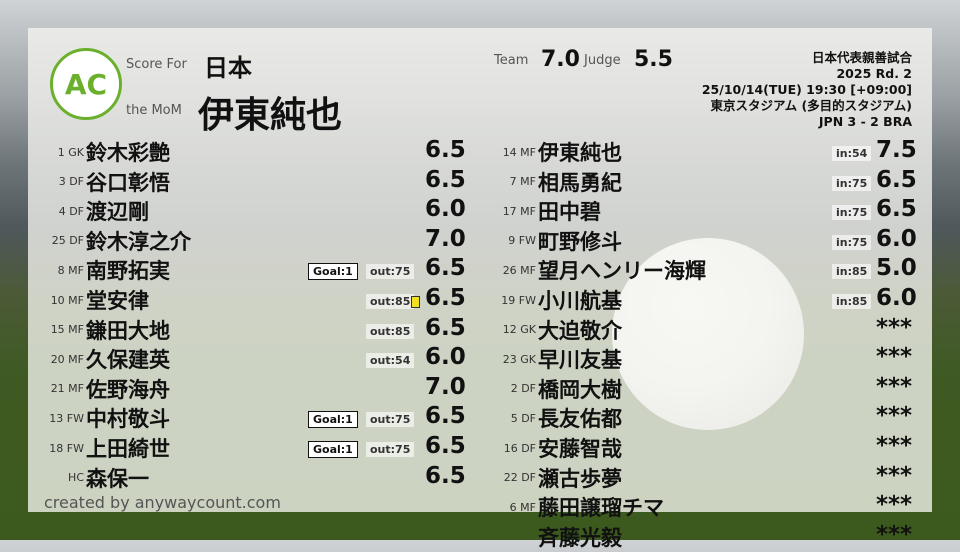 This screenshot has width=960, height=552. Describe the element at coordinates (128, 182) in the screenshot. I see `player-name: 谷口彰悟` at that location.